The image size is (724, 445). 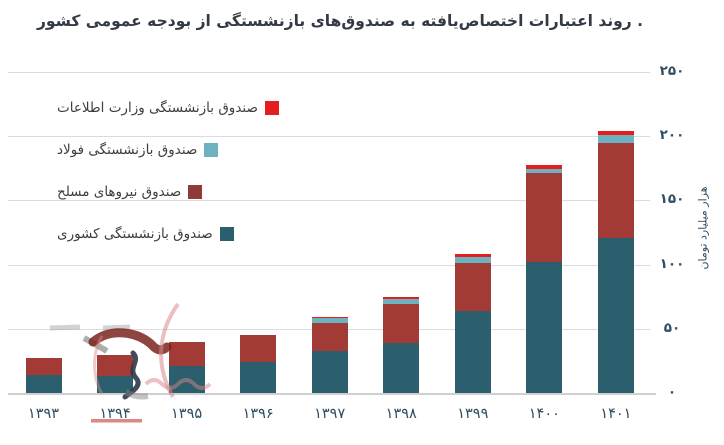 What do you see at coordinates (127, 150) in the screenshot?
I see `legend-label: صندوق بازنشستگی فولاد` at bounding box center [127, 150].